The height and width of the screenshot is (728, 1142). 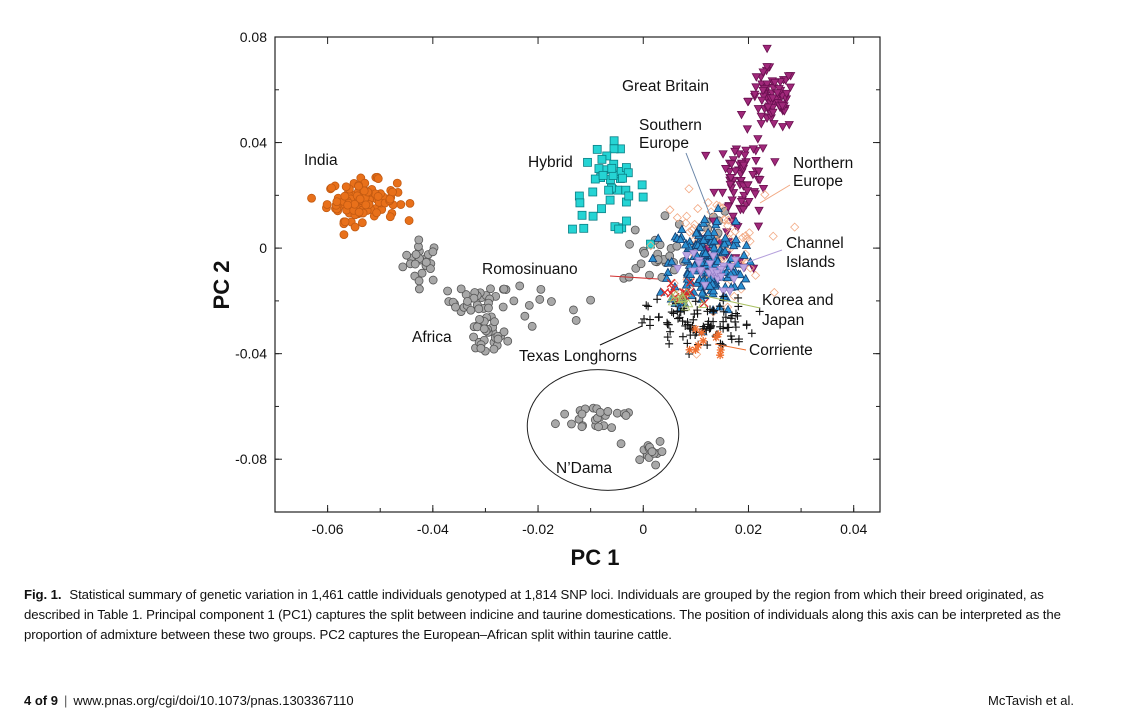 What do you see at coordinates (687, 299) in the screenshot?
I see `series-korea-and-japan` at bounding box center [687, 299].